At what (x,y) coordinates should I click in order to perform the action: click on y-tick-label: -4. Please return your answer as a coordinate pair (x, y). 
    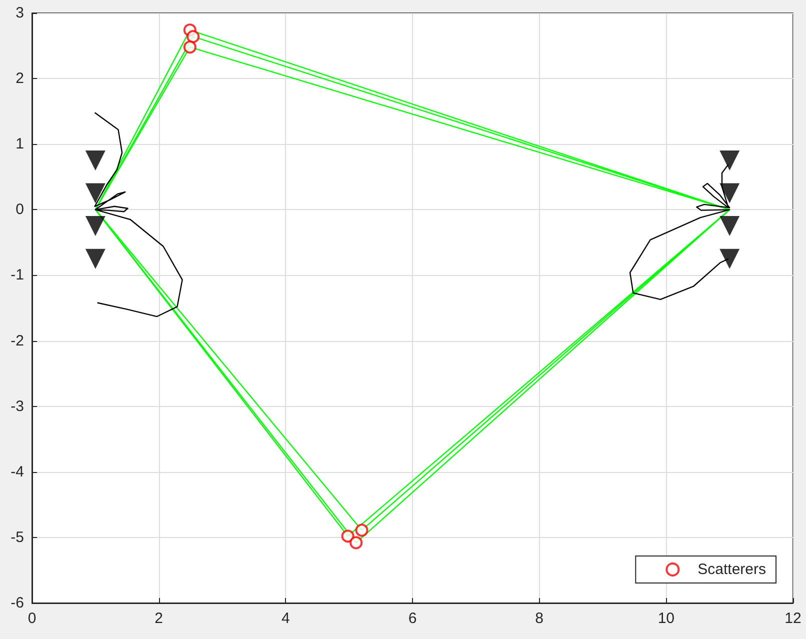
    Looking at the image, I should click on (17, 471).